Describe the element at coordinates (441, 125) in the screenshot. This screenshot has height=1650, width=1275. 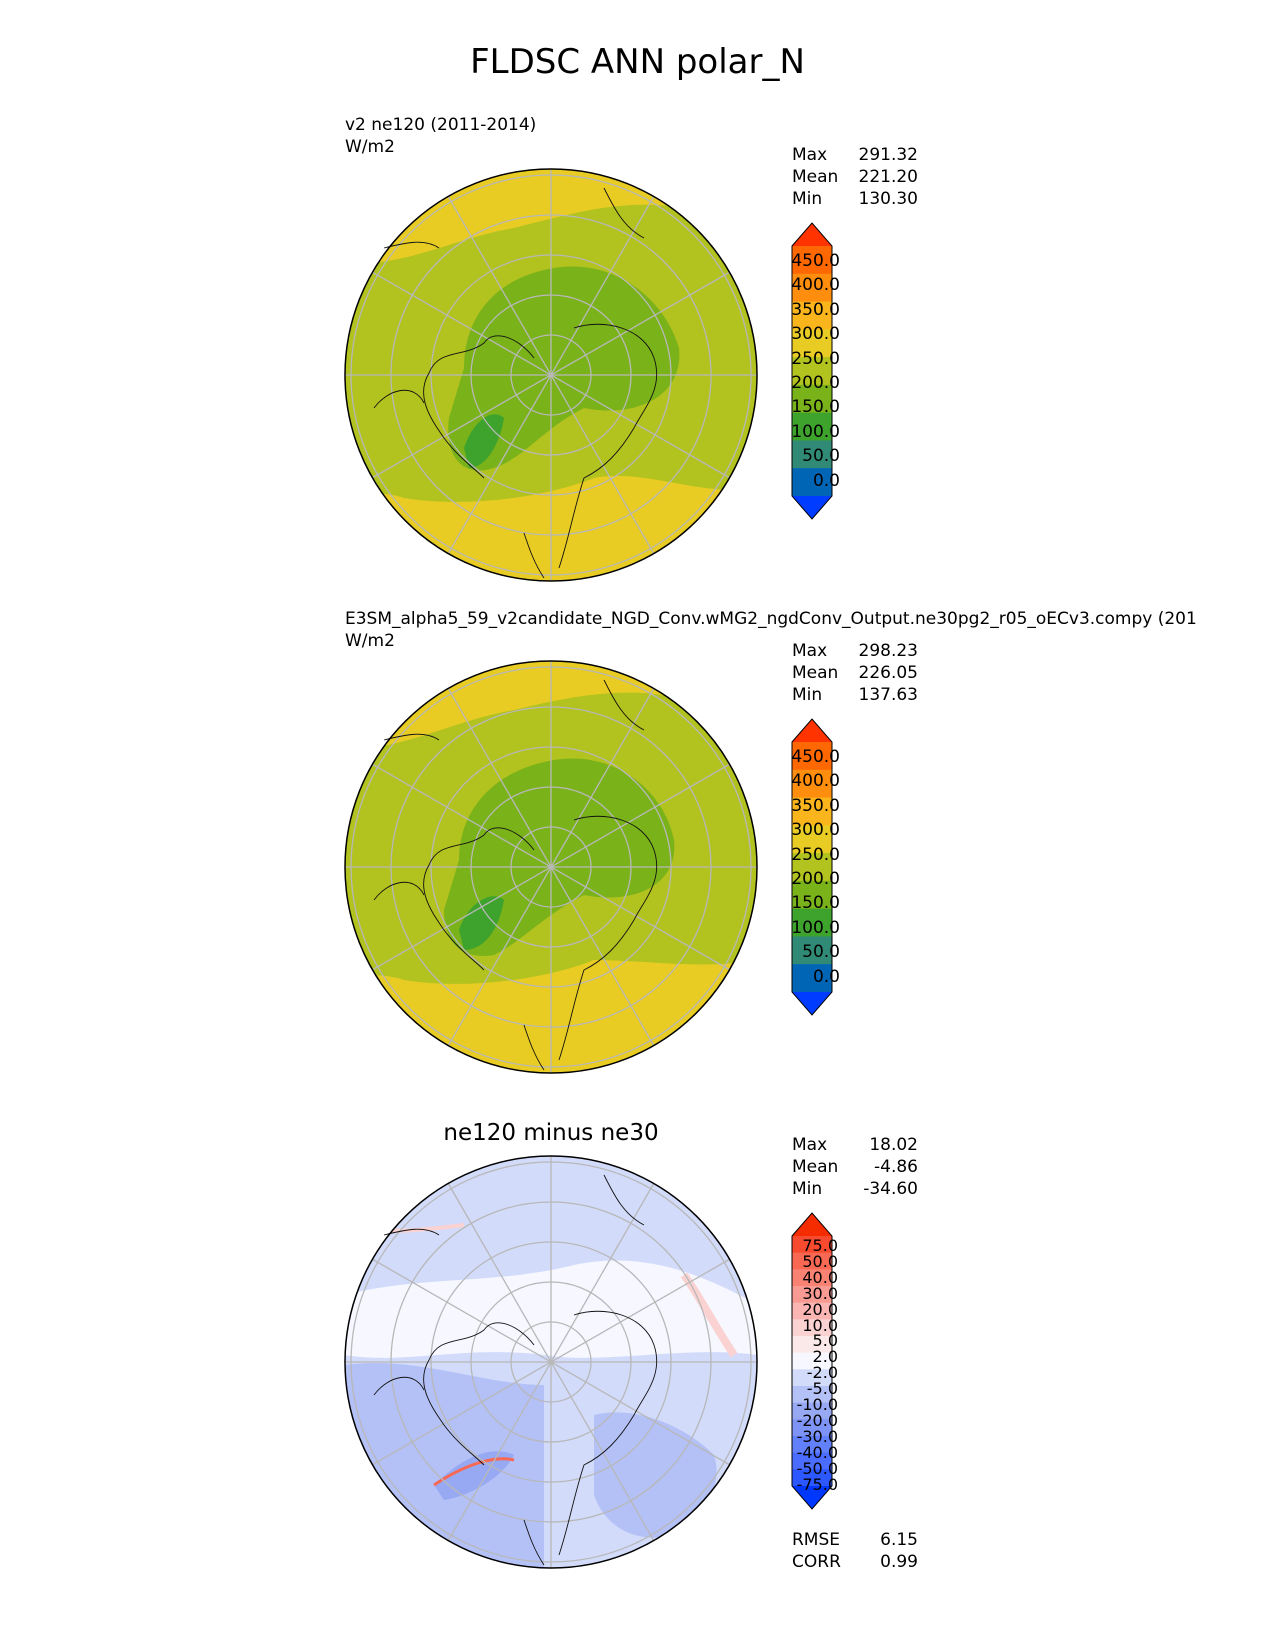
I see `panel1-title: v2 ne120 (2011-2014)` at that location.